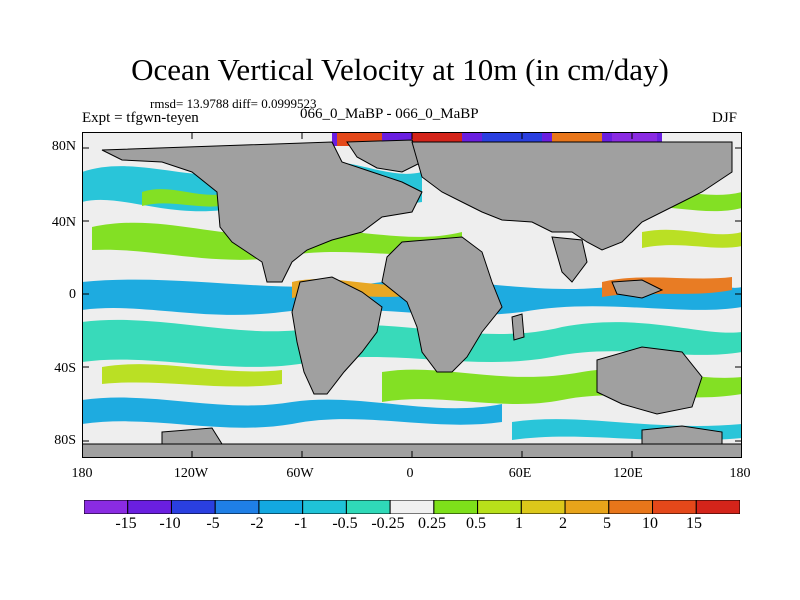 The image size is (800, 600). What do you see at coordinates (682, 435) in the screenshot?
I see `antarctic-shelf` at bounding box center [682, 435].